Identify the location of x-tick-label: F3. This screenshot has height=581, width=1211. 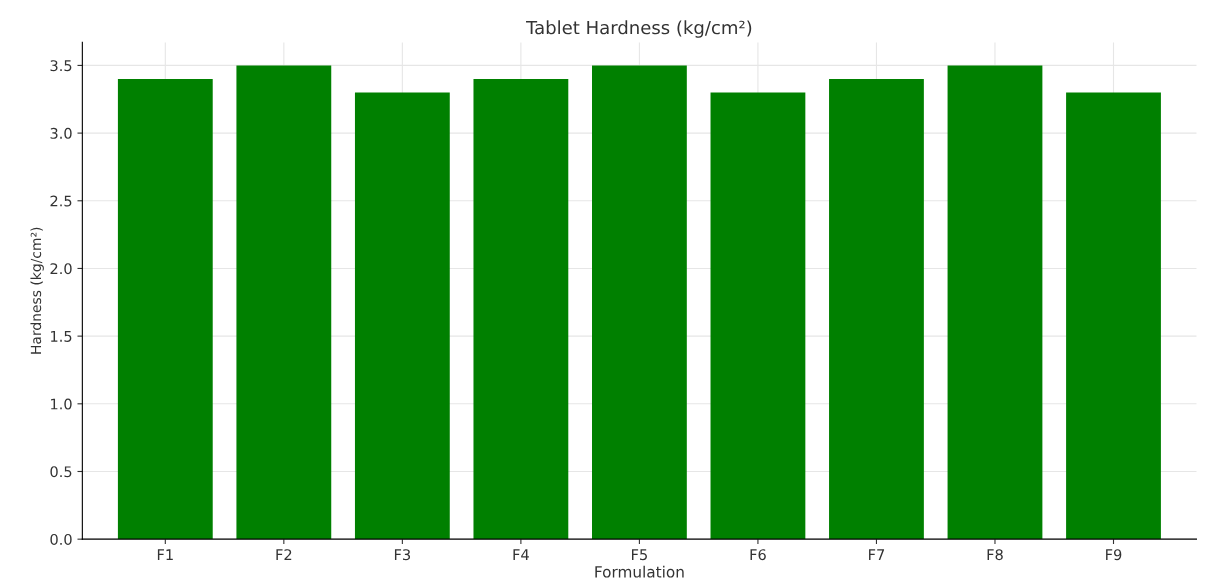
(402, 555).